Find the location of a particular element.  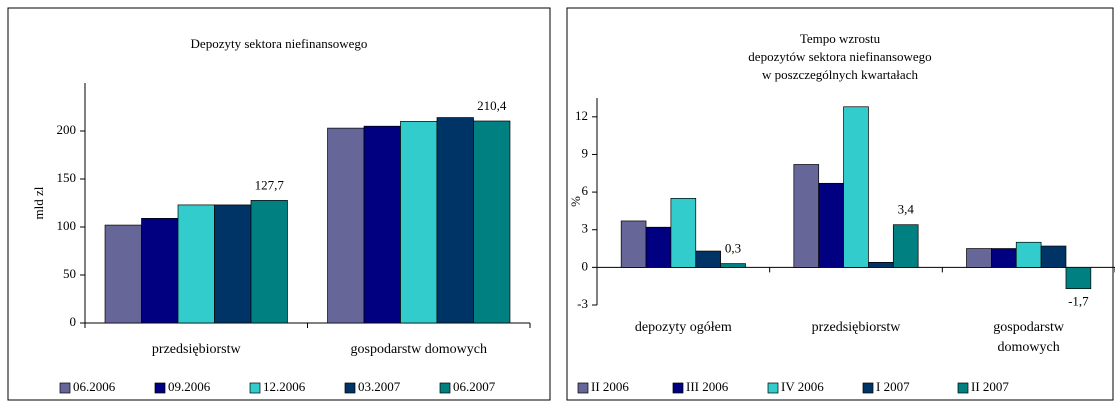

legend-label: II 2007 is located at coordinates (990, 386).